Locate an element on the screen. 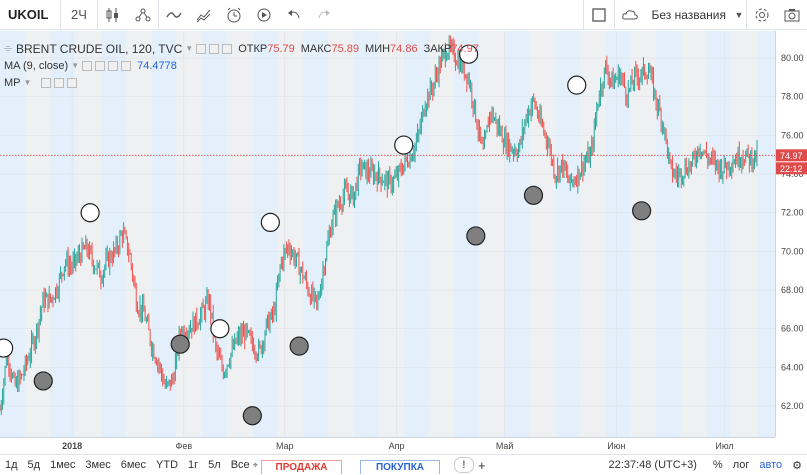 The width and height of the screenshot is (807, 475). high-value: 75.89 is located at coordinates (345, 48).